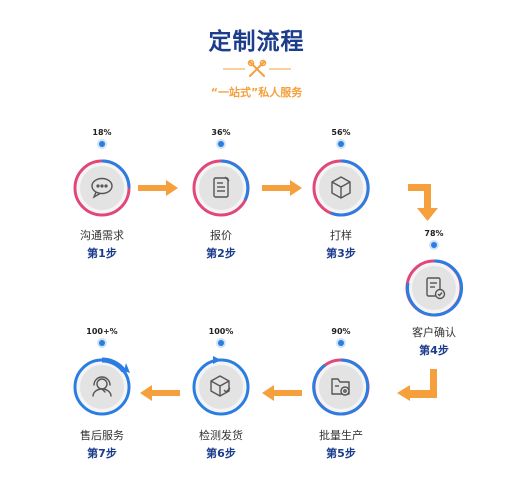 This screenshot has width=513, height=483. What do you see at coordinates (341, 235) in the screenshot?
I see `step-3-name: 打样` at bounding box center [341, 235].